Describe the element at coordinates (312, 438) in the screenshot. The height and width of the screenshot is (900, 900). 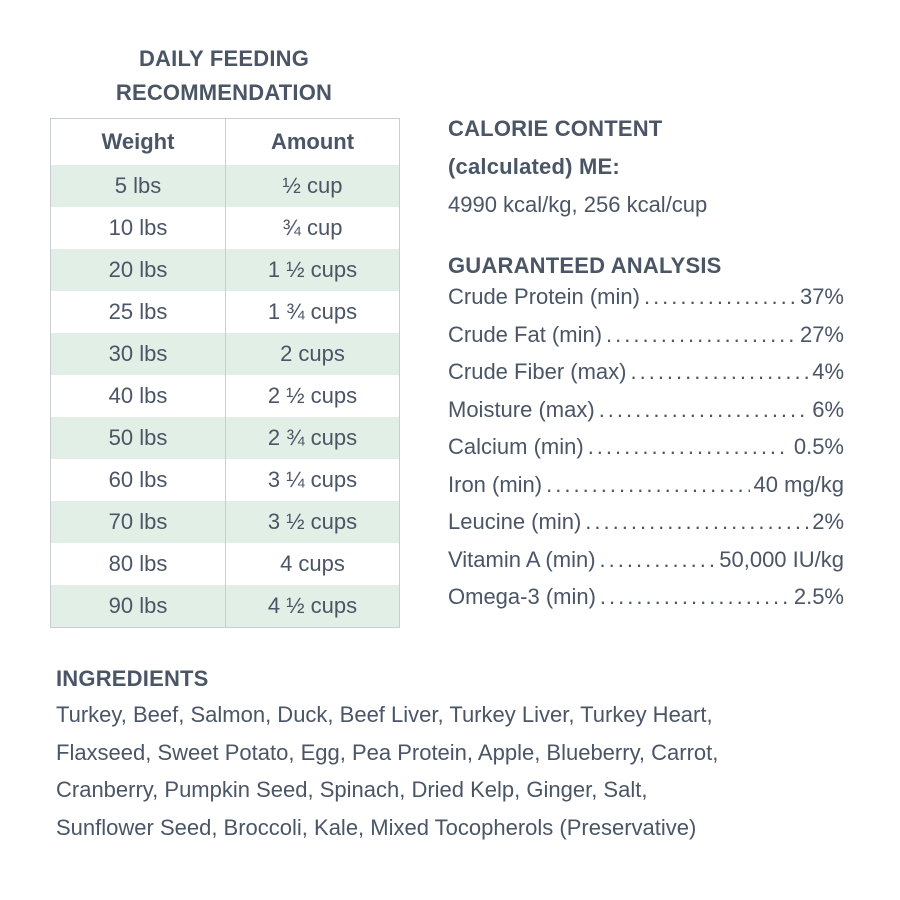
I see `amount-cell: 2 ¾ cups` at that location.